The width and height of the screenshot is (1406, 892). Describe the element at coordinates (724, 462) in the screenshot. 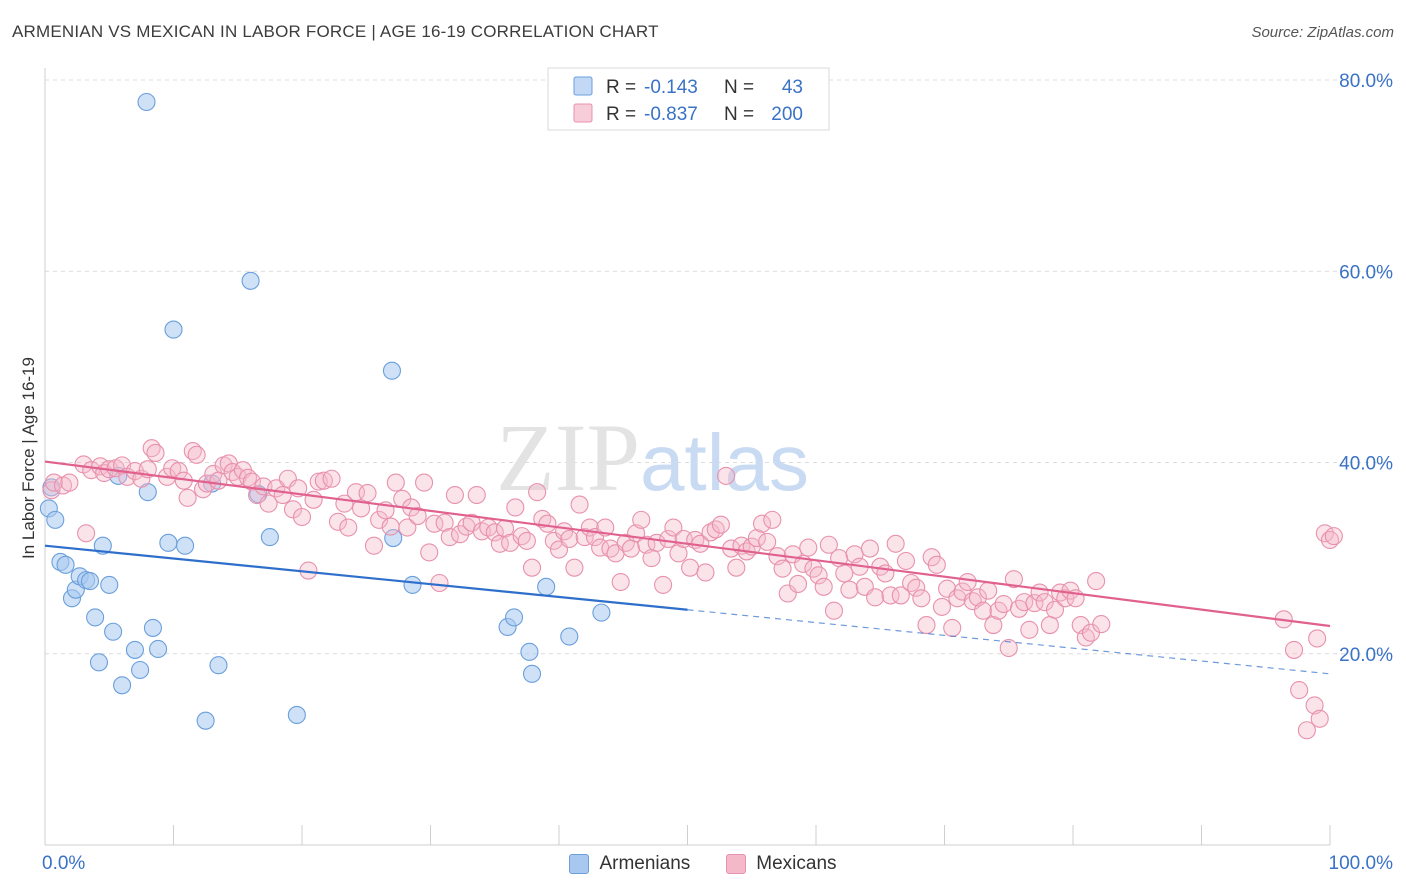

I see `watermark-atlas: atlas` at that location.